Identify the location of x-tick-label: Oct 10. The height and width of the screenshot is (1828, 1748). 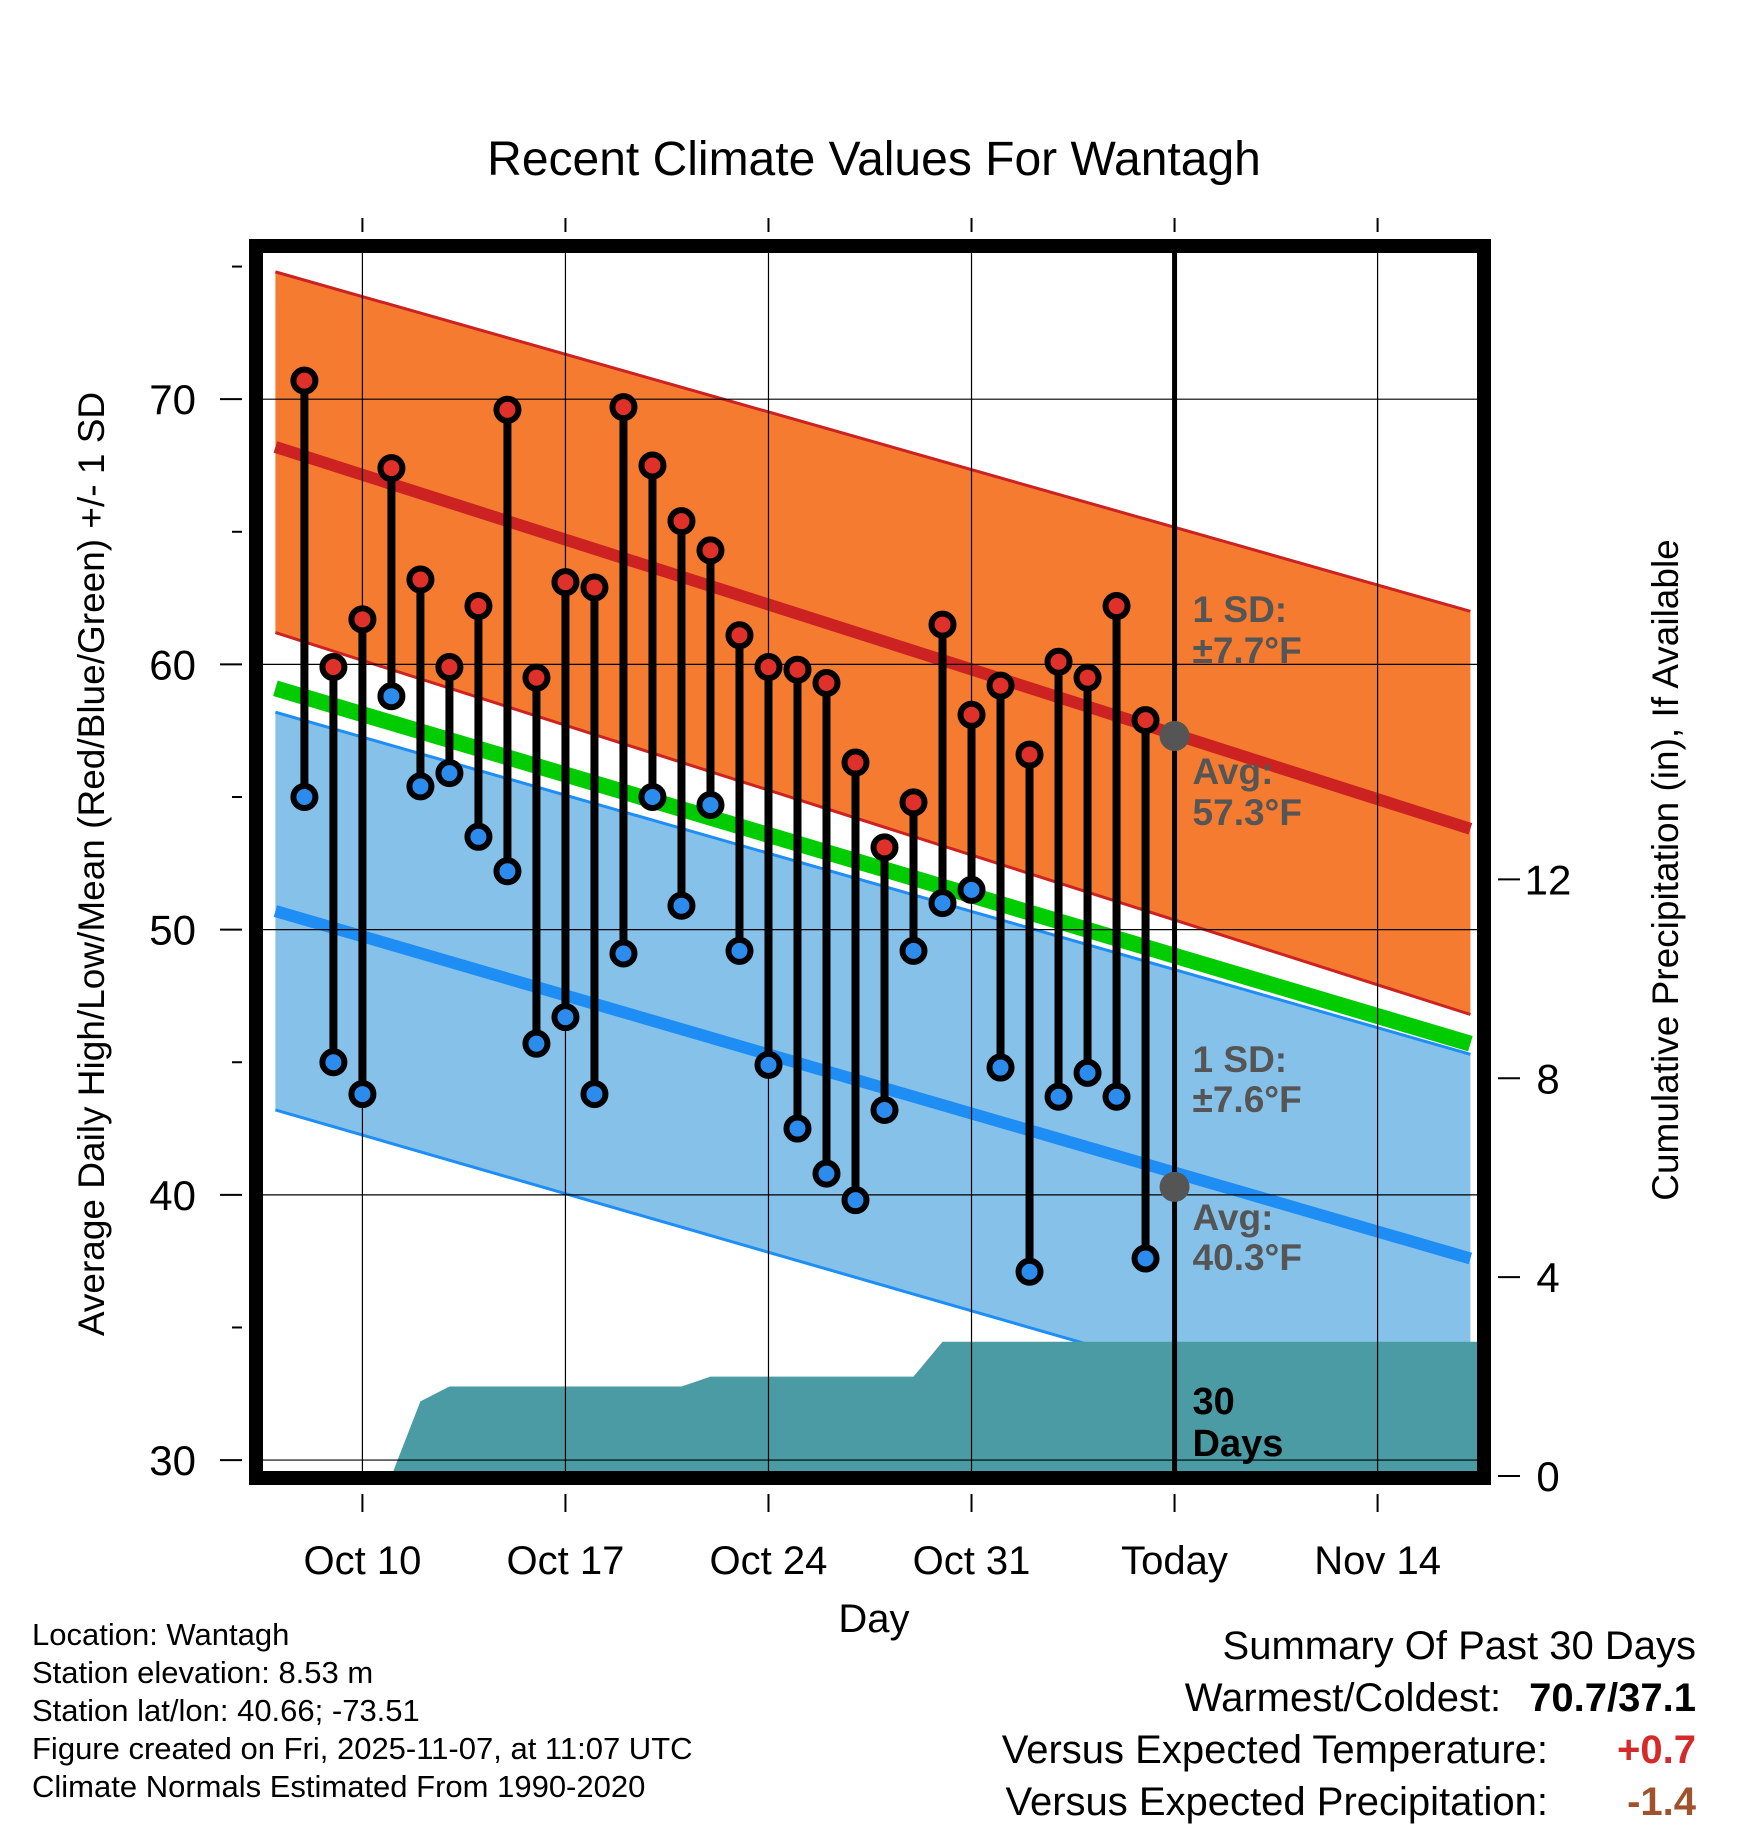
(362, 1561).